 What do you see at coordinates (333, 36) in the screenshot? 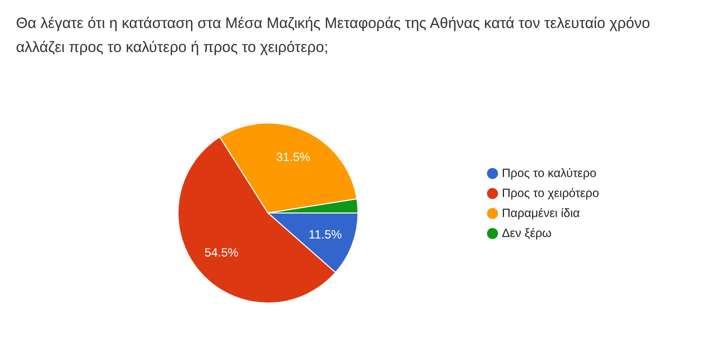
I see `chart-title: Θα λέγατε ότι η κατάσταση στα Μέσα Μαζικής Μεταφοράς της Αθήνας κατά τον τελευταίο χρόνο αλλάζει προς το καλύτερο ή προς το χειρότερο;` at bounding box center [333, 36].